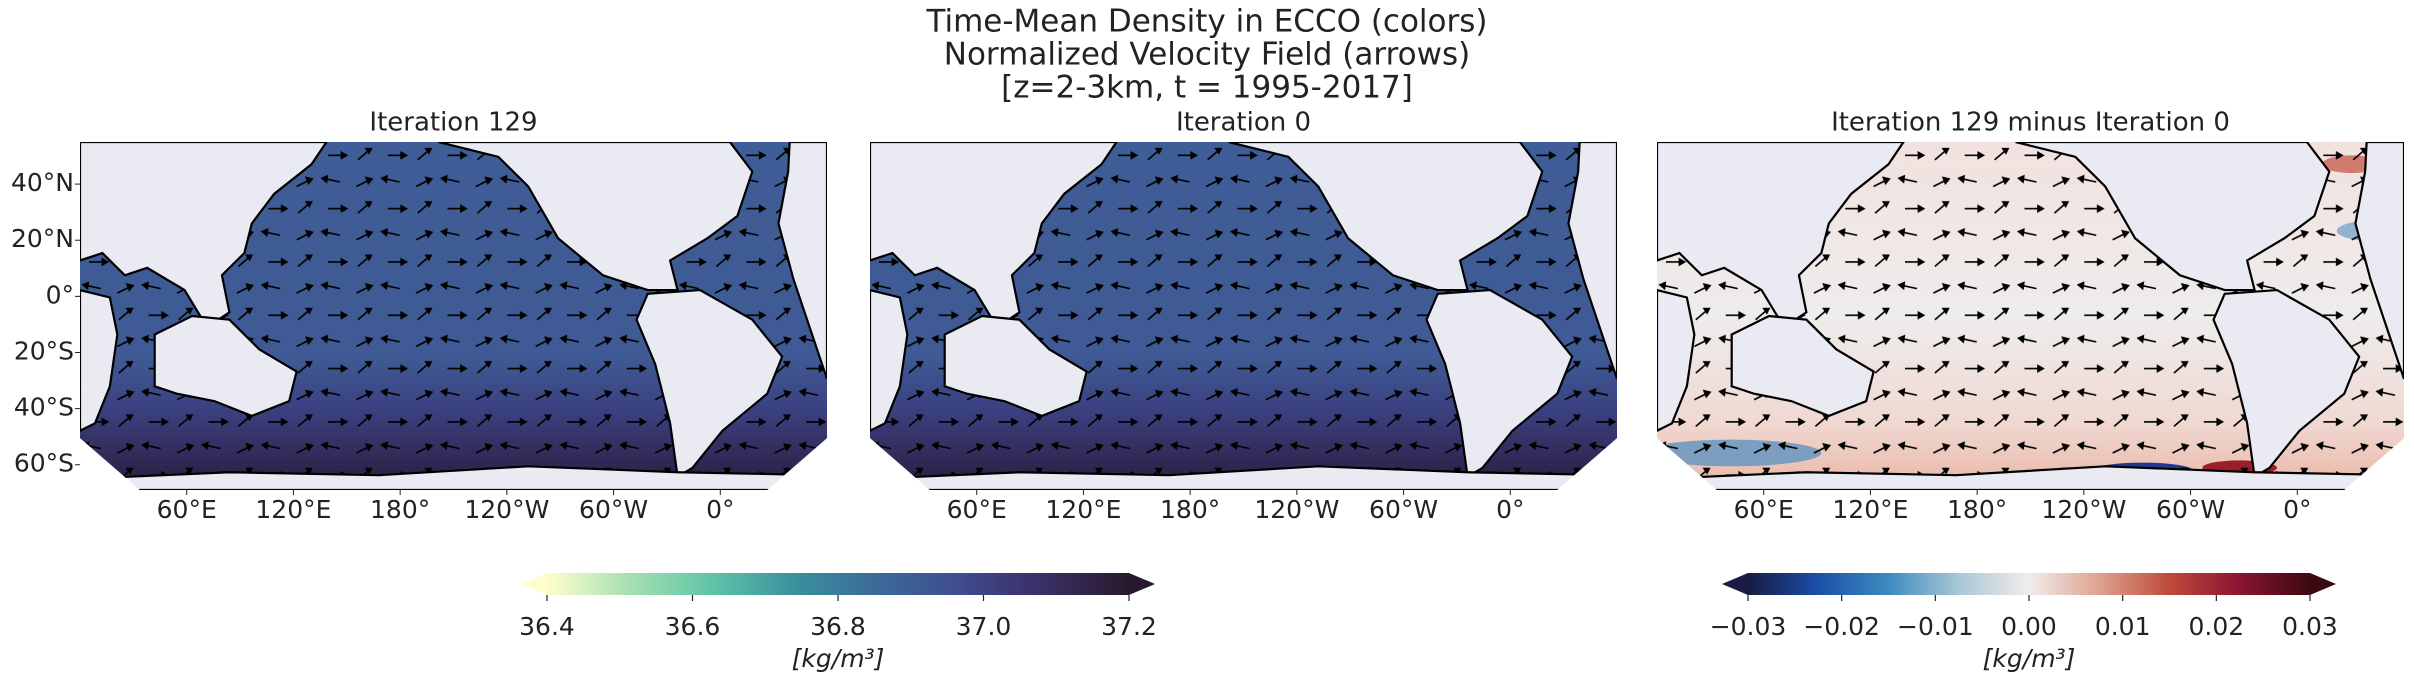 This screenshot has width=2414, height=687. I want to click on colorbar-tick-label: 0.03, so click(2310, 626).